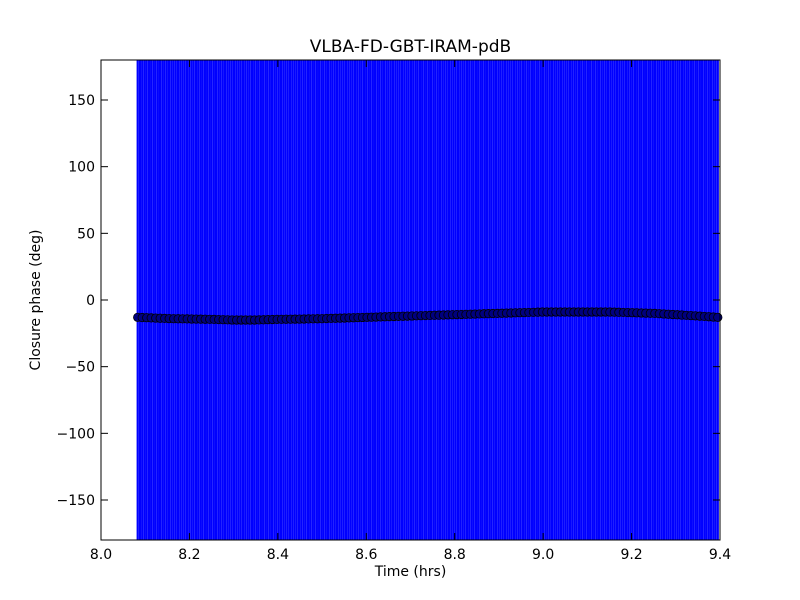 The width and height of the screenshot is (800, 600). I want to click on y-tick-label: 50, so click(86, 234).